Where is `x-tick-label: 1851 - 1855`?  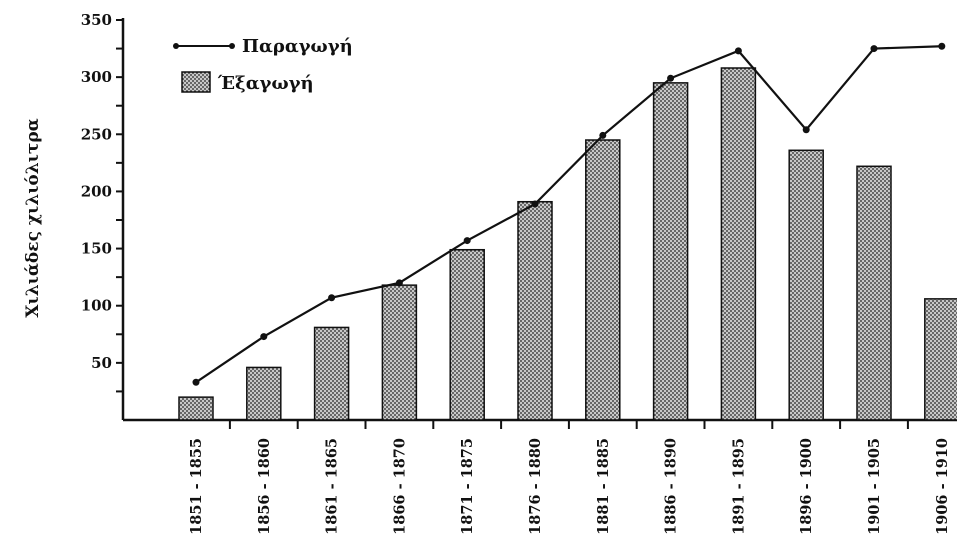 x-tick-label: 1851 - 1855 is located at coordinates (196, 486).